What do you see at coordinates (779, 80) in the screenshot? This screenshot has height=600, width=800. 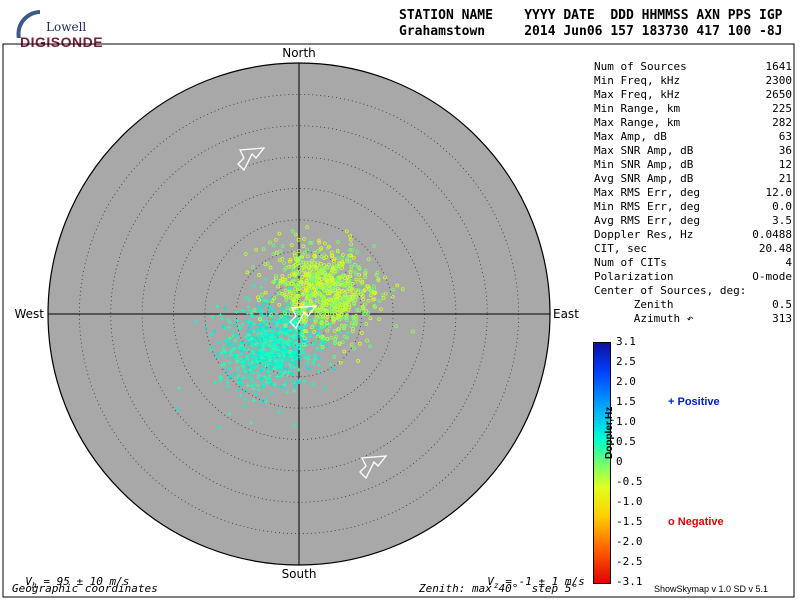 I see `stat-value: 2300` at bounding box center [779, 80].